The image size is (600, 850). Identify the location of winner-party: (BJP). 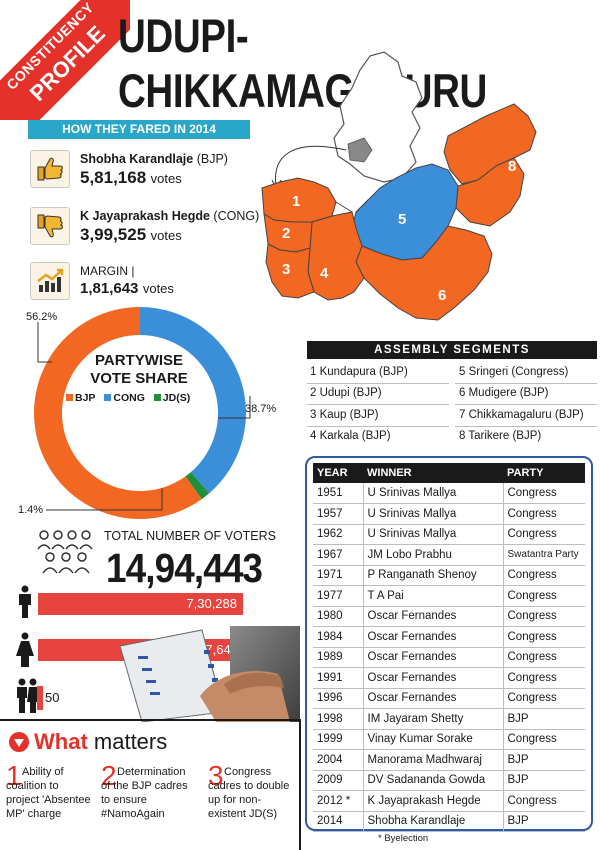
(212, 159).